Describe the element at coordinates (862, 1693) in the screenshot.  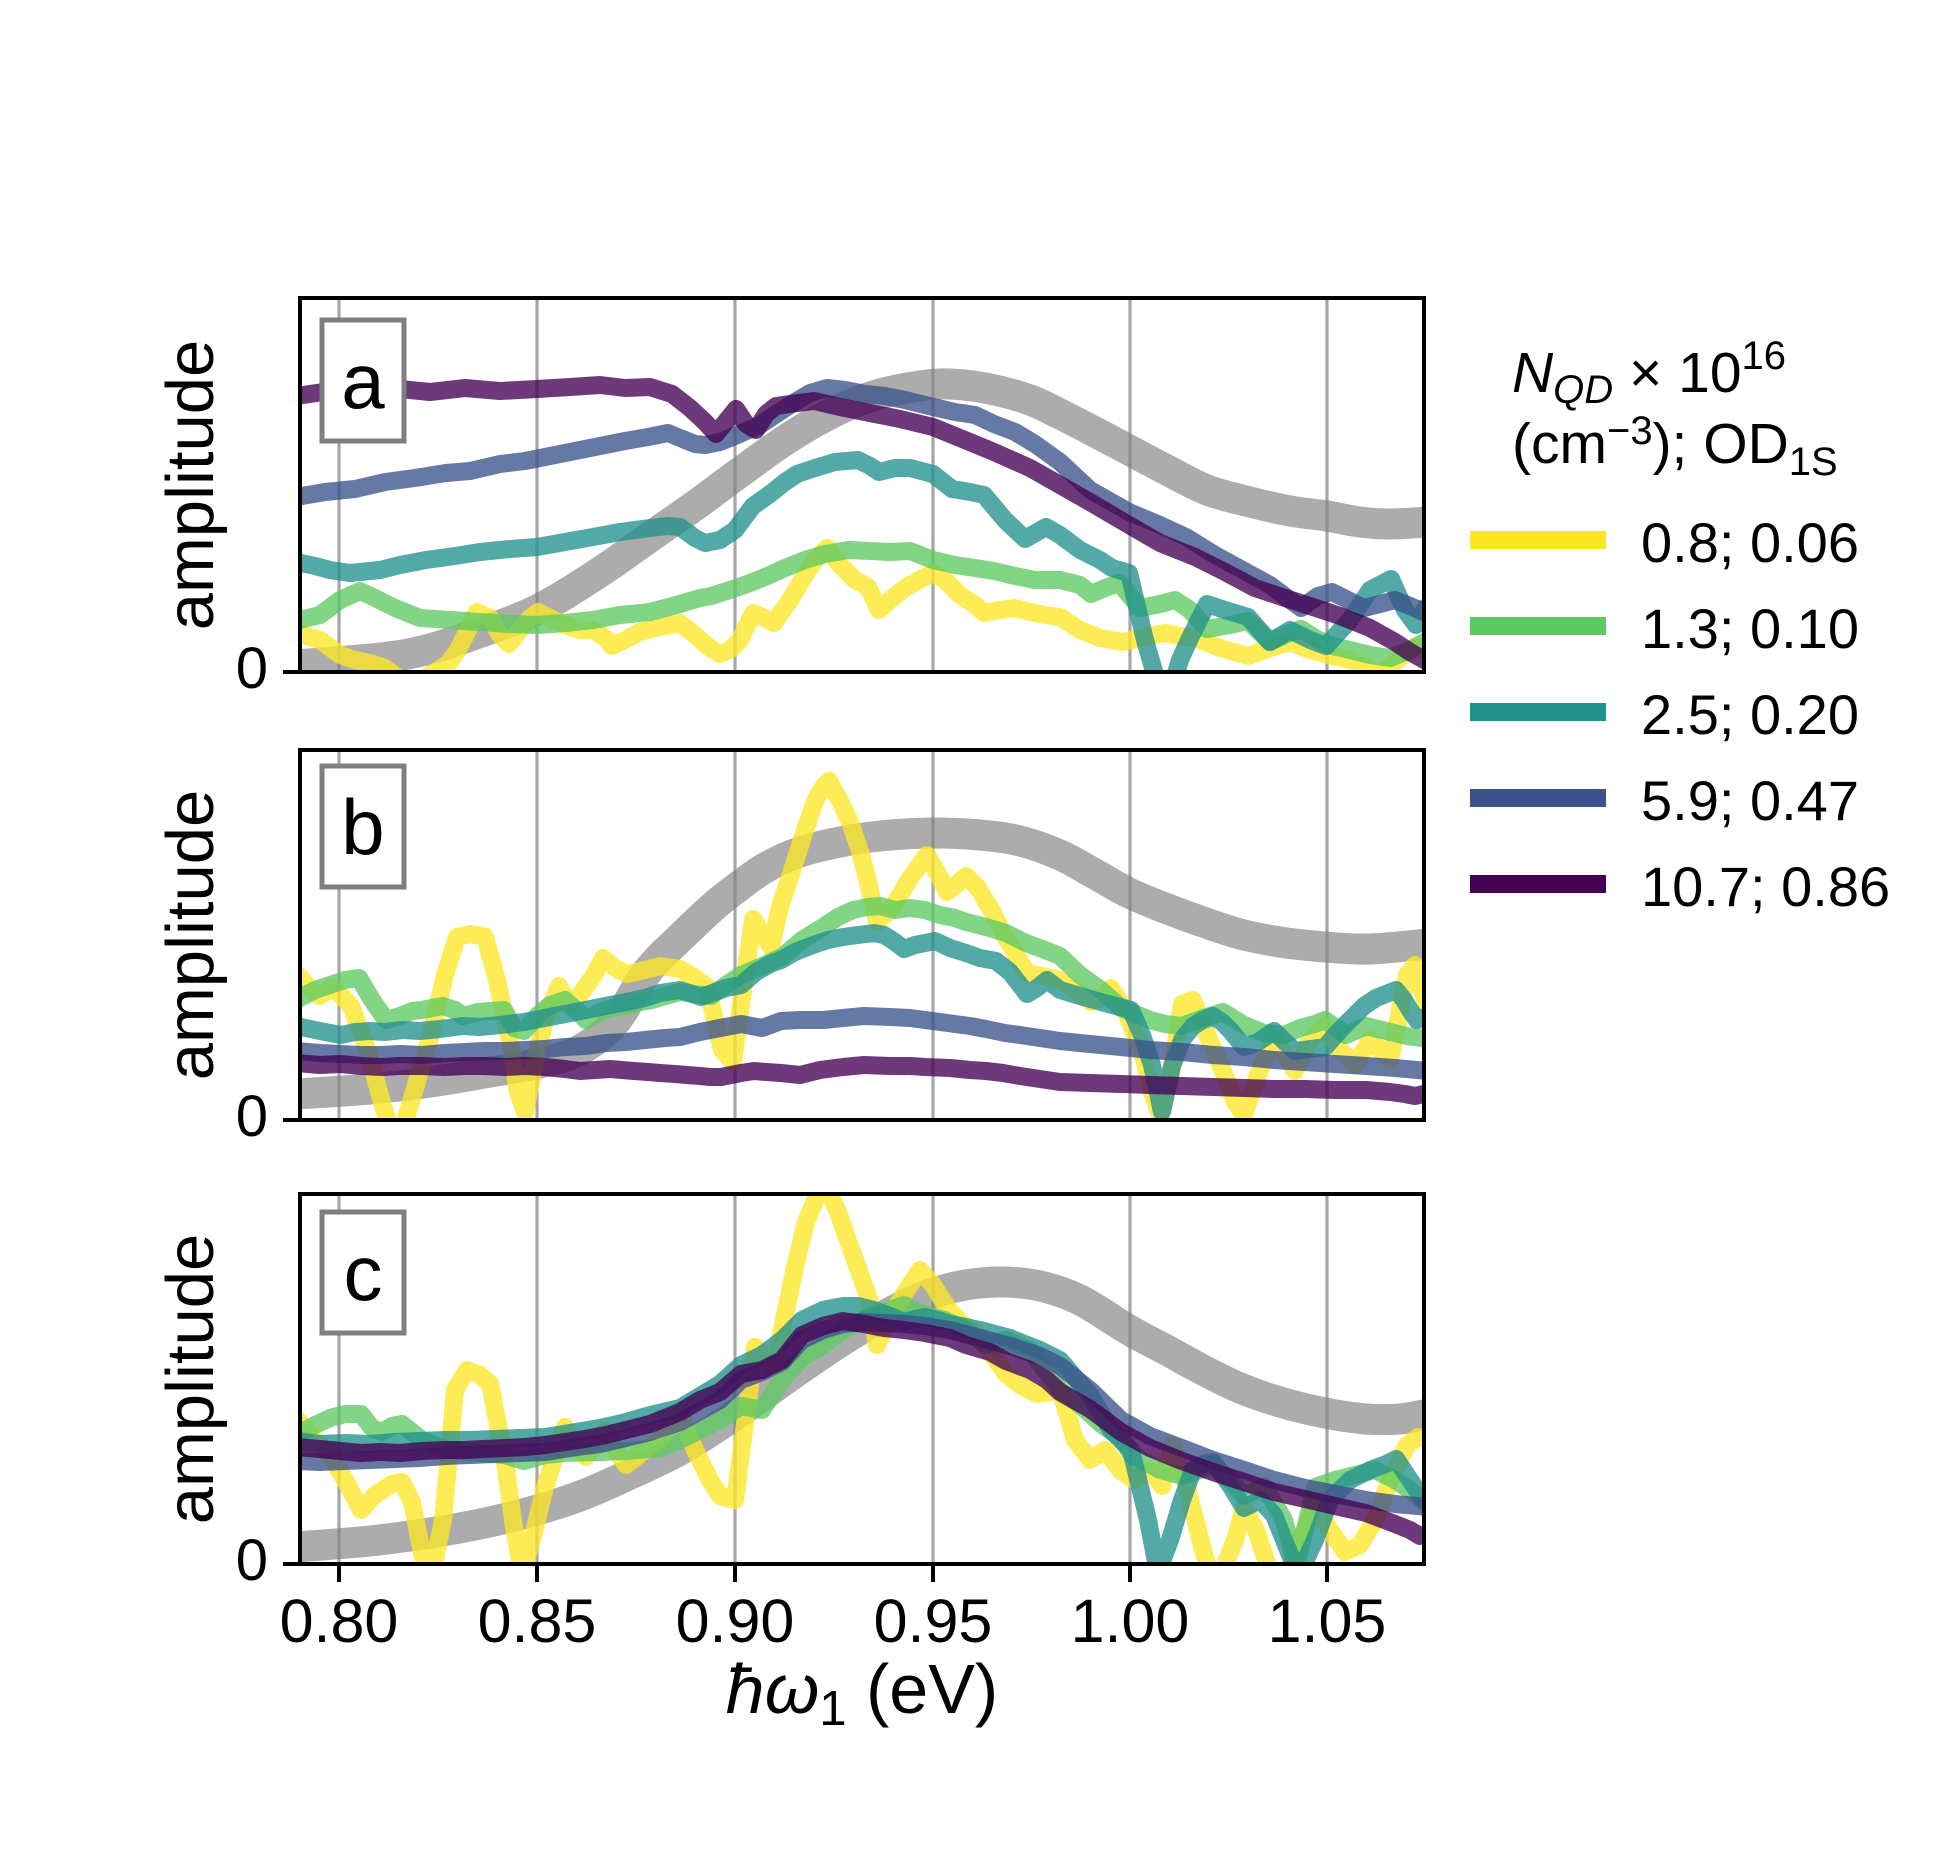
I see `svg-text: ħω1 (eV)` at that location.